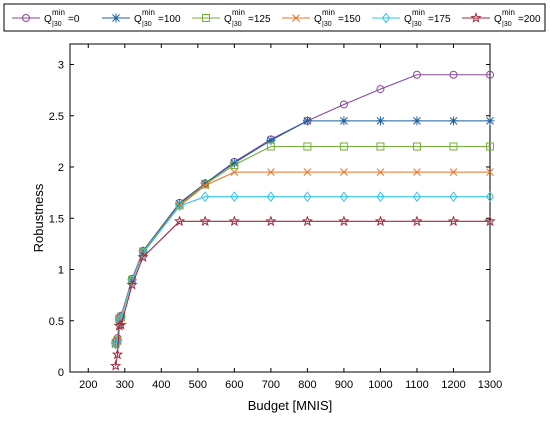  Describe the element at coordinates (344, 385) in the screenshot. I see `x-tick-label: 900` at that location.